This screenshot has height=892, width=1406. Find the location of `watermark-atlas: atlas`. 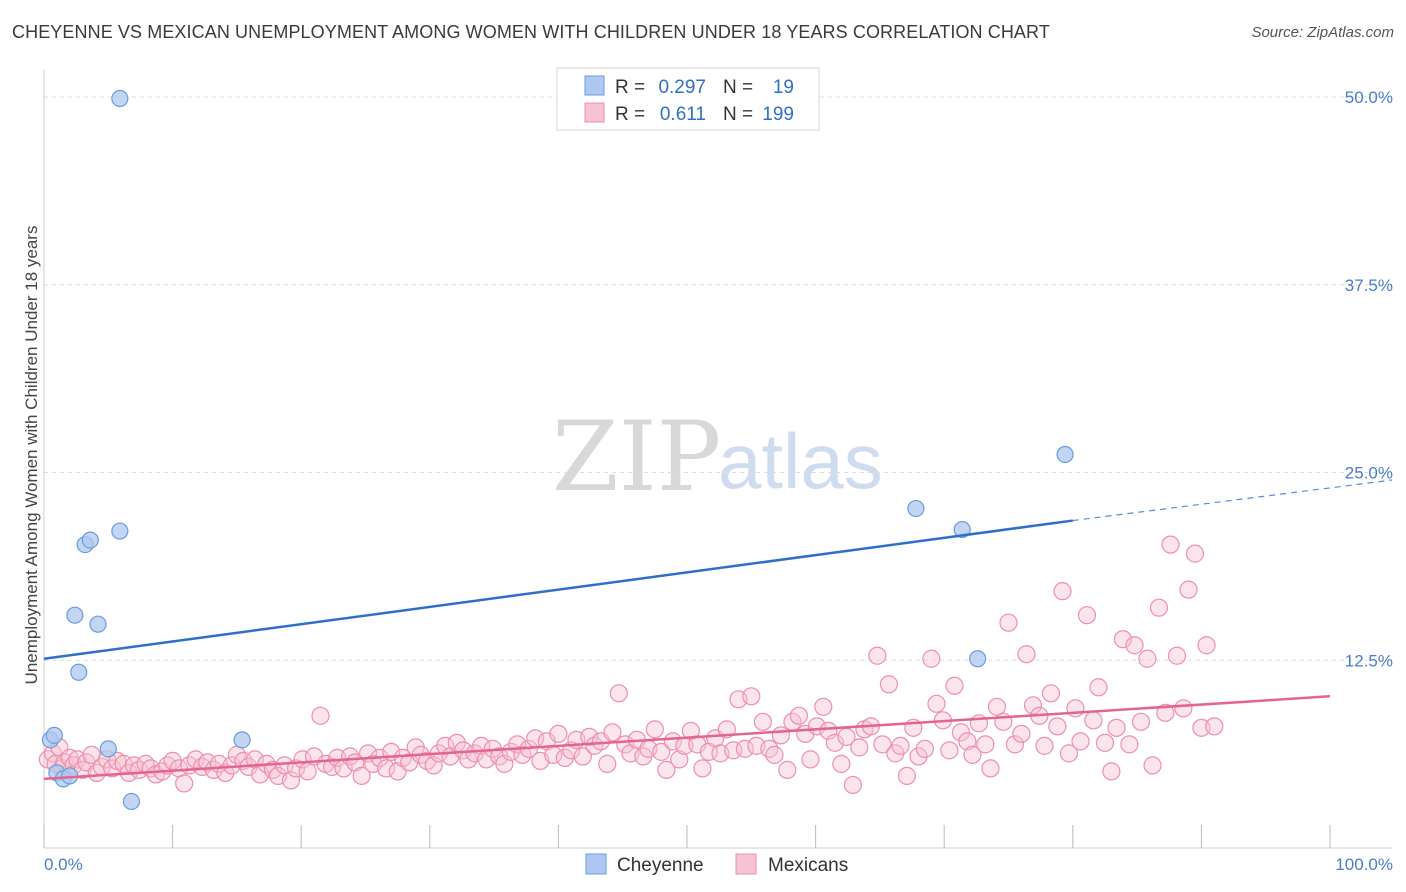

watermark-atlas: atlas is located at coordinates (800, 461).